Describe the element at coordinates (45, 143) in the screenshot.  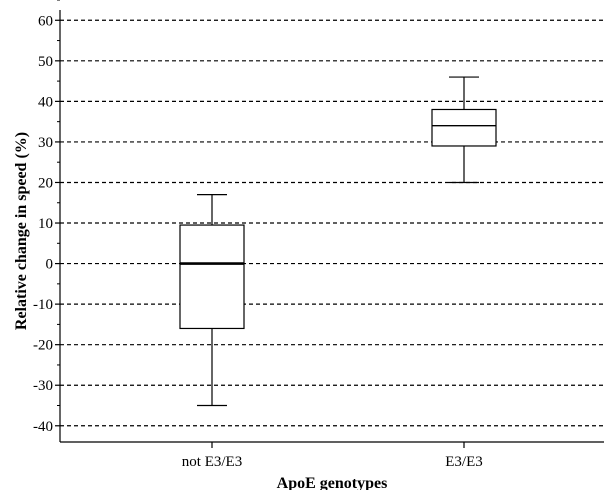
I see `y-tick-label: 30` at that location.